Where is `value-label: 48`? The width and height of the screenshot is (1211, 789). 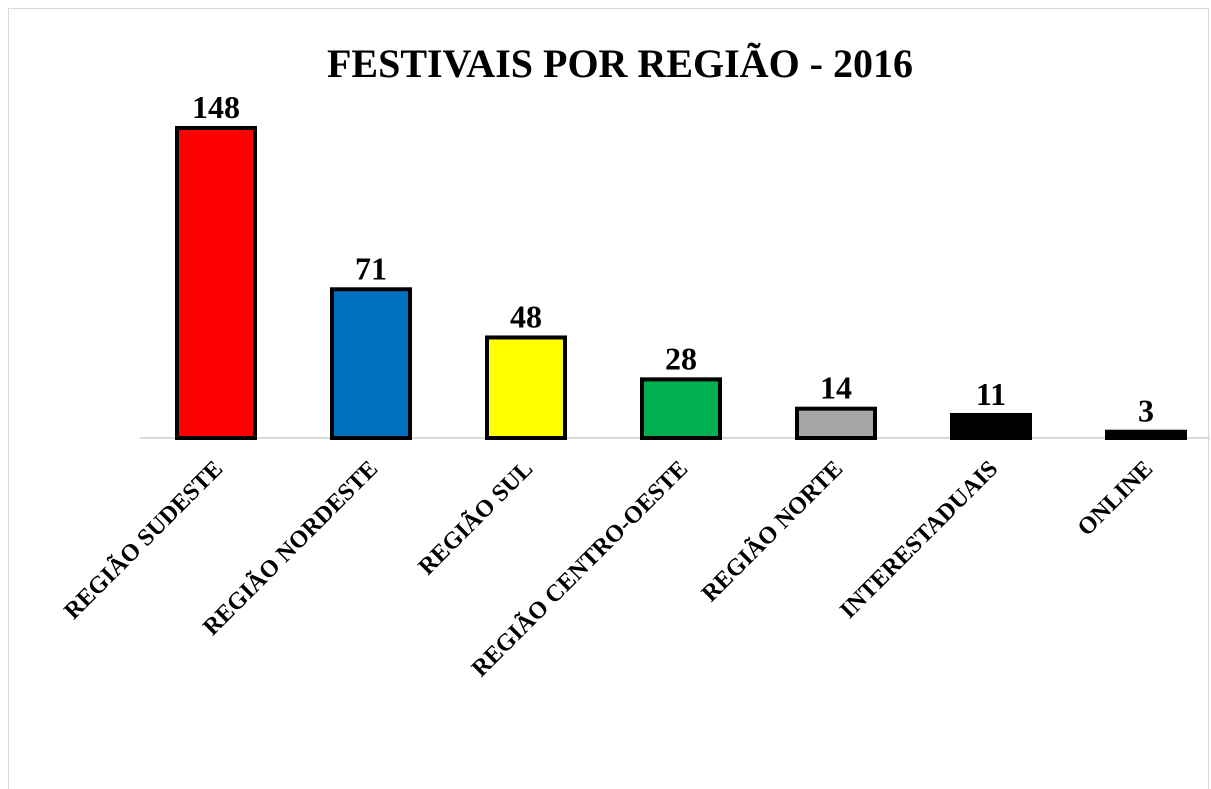 value-label: 48 is located at coordinates (526, 316).